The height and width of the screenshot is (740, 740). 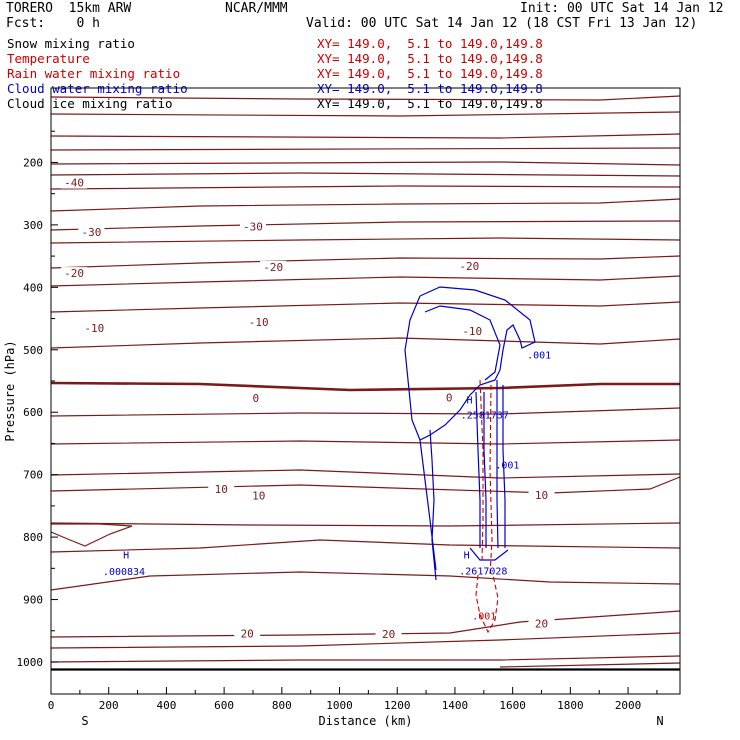 What do you see at coordinates (339, 705) in the screenshot?
I see `x-tick-label: 1000` at bounding box center [339, 705].